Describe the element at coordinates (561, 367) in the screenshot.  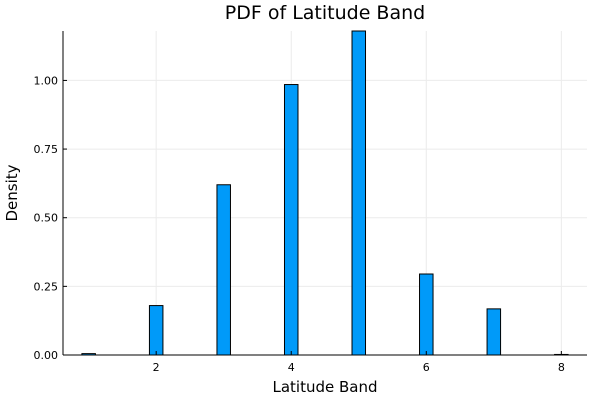
I see `x-tick-label: 8` at that location.